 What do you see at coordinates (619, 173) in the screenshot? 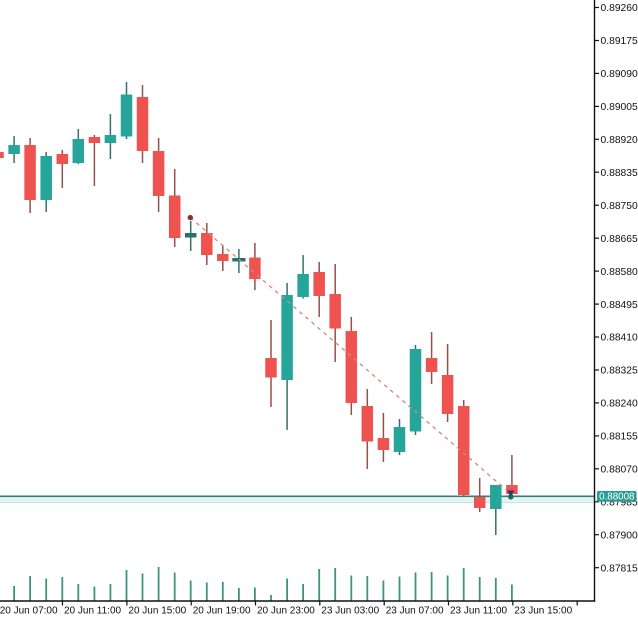
I see `svg-text: 0.88835` at bounding box center [619, 173].